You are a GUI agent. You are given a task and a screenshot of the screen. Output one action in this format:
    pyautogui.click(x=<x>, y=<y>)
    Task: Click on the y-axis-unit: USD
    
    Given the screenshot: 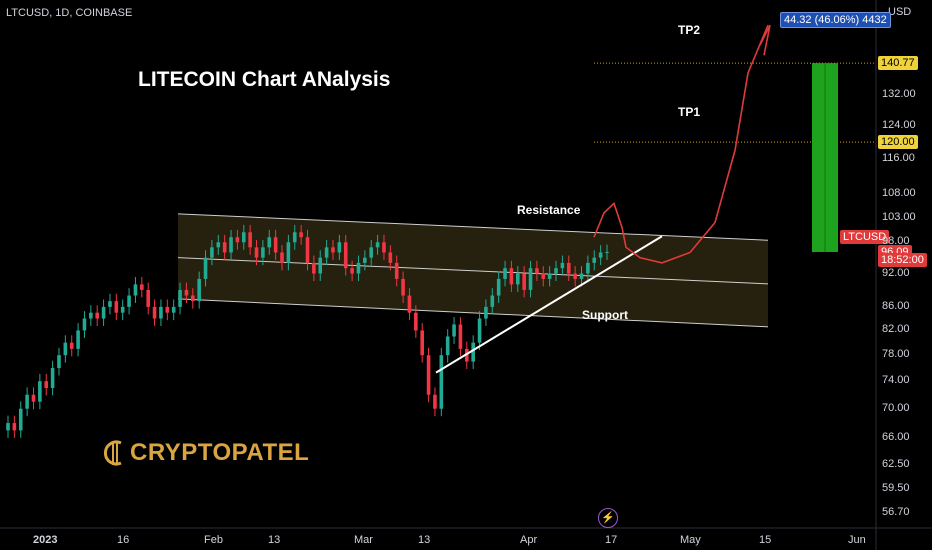 What is the action you would take?
    pyautogui.click(x=900, y=12)
    